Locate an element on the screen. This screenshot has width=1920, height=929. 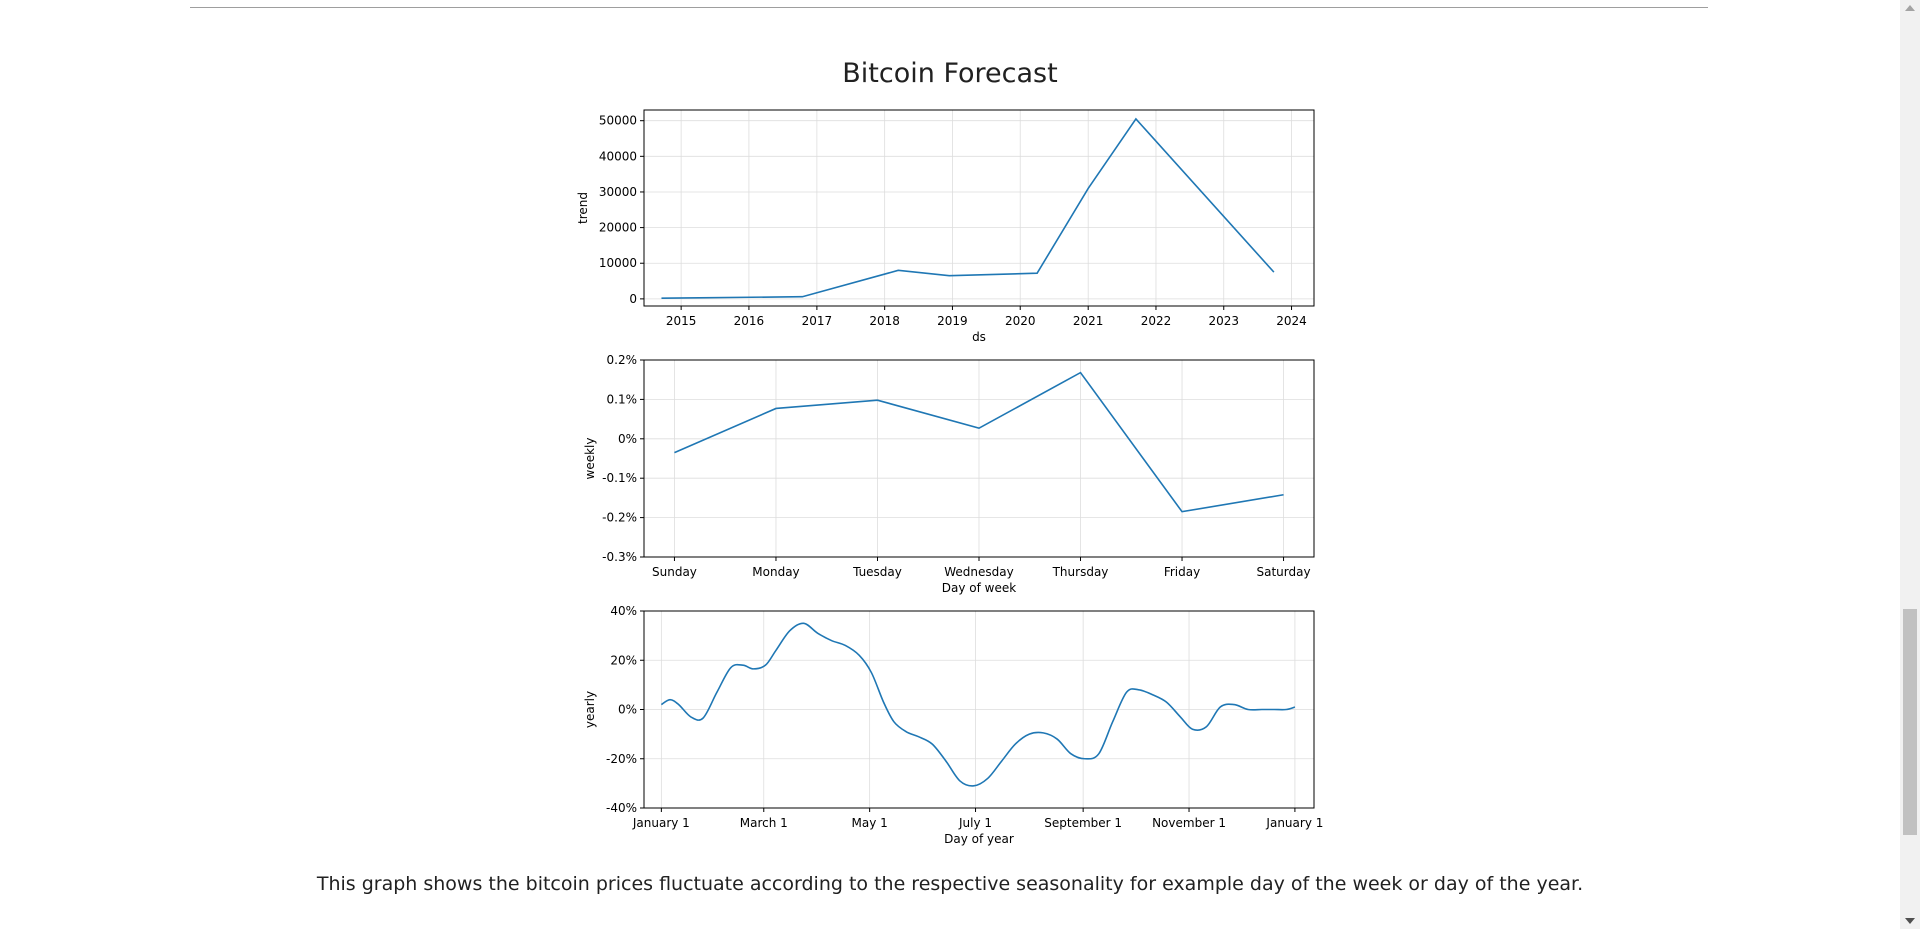
yearly-panel-grid is located at coordinates (979, 709).